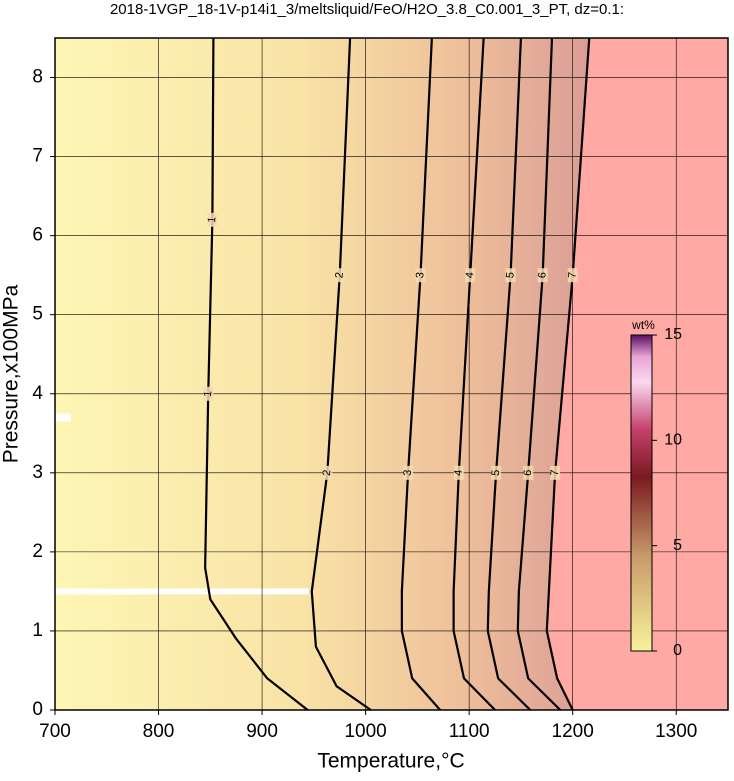 The image size is (734, 781). I want to click on colorbar-tick-label: 15, so click(673, 334).